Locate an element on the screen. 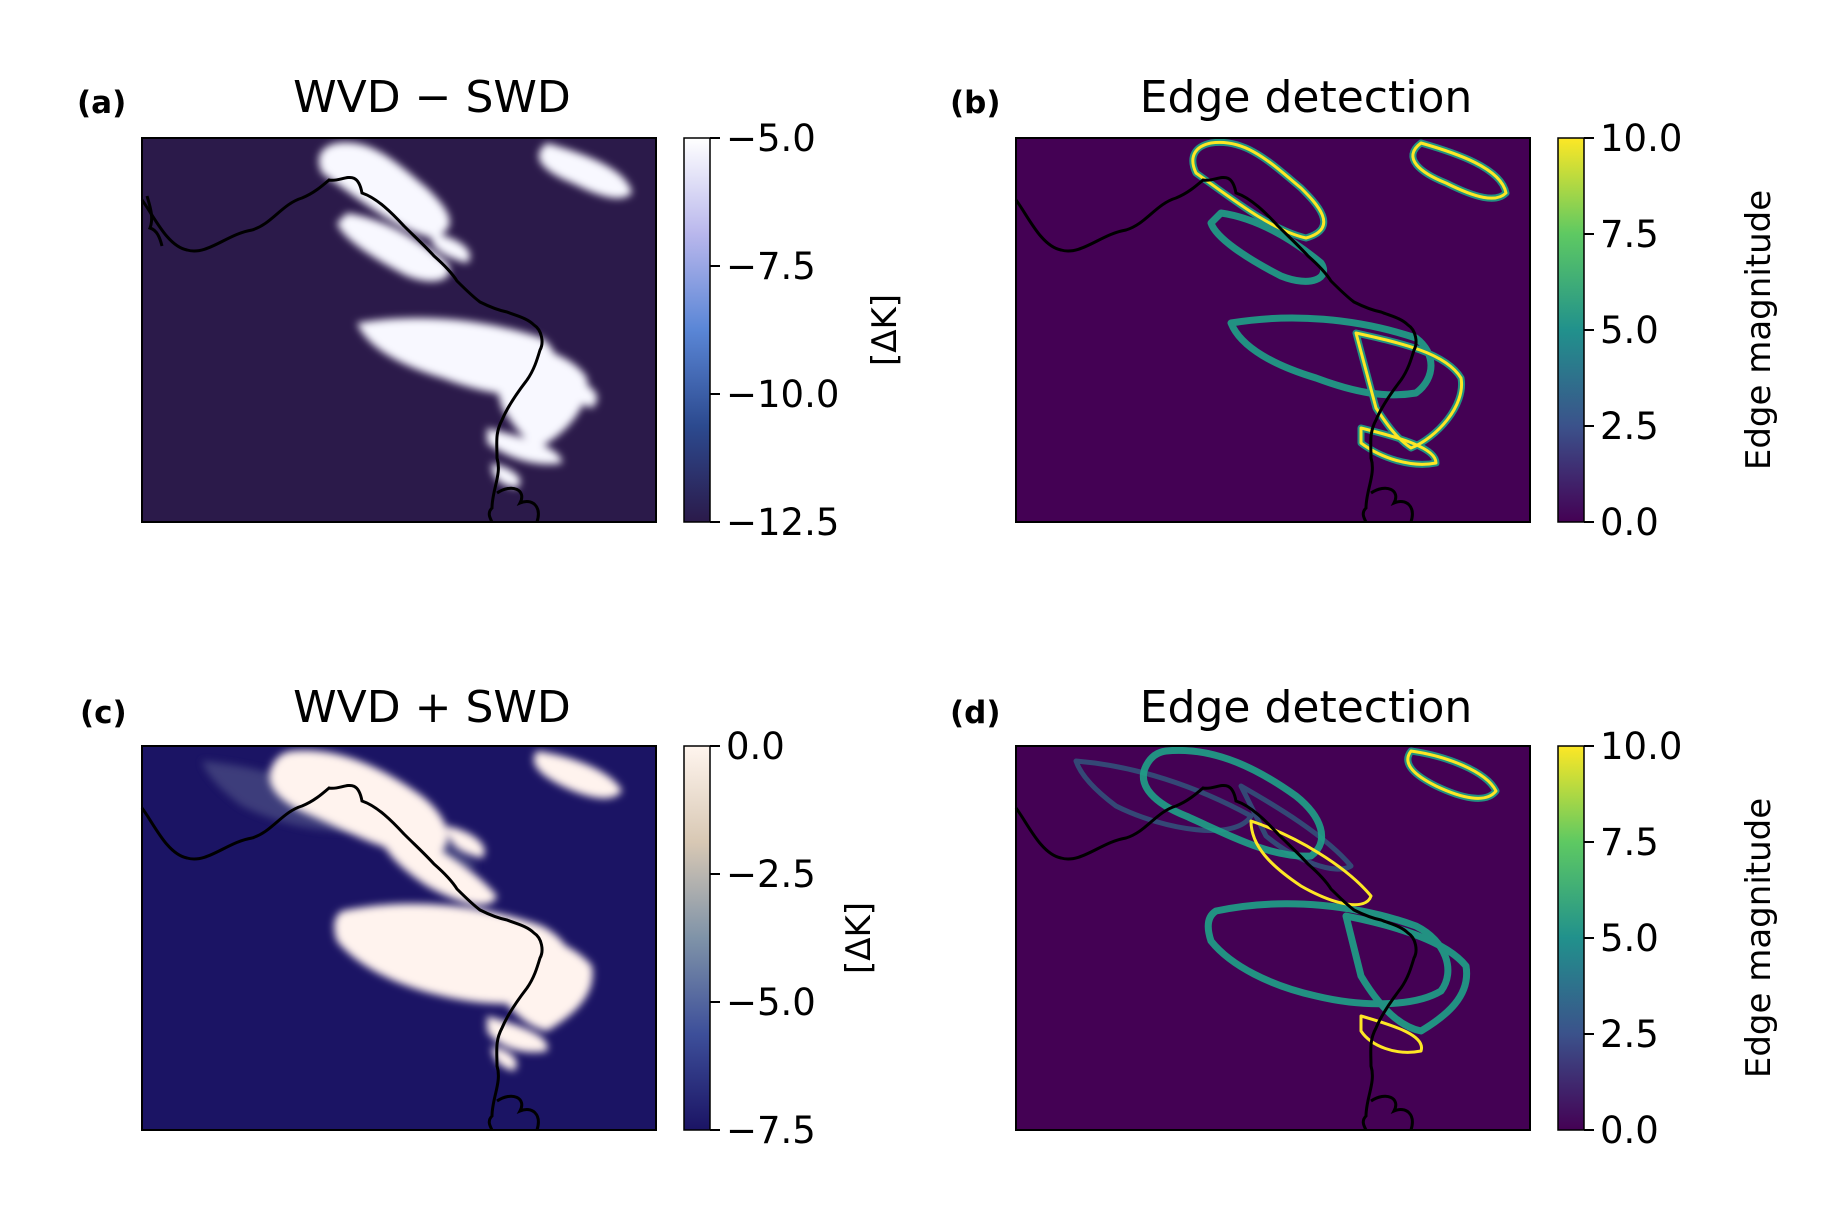 This screenshot has height=1223, width=1827. colorbar-tick-label-c-0: 0.0 is located at coordinates (755, 746).